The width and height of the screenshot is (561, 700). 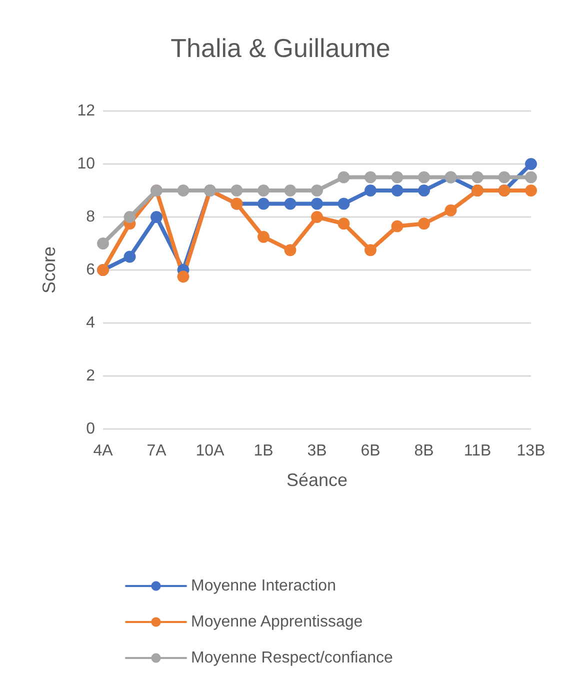 I want to click on y-axis-title: Score, so click(x=49, y=270).